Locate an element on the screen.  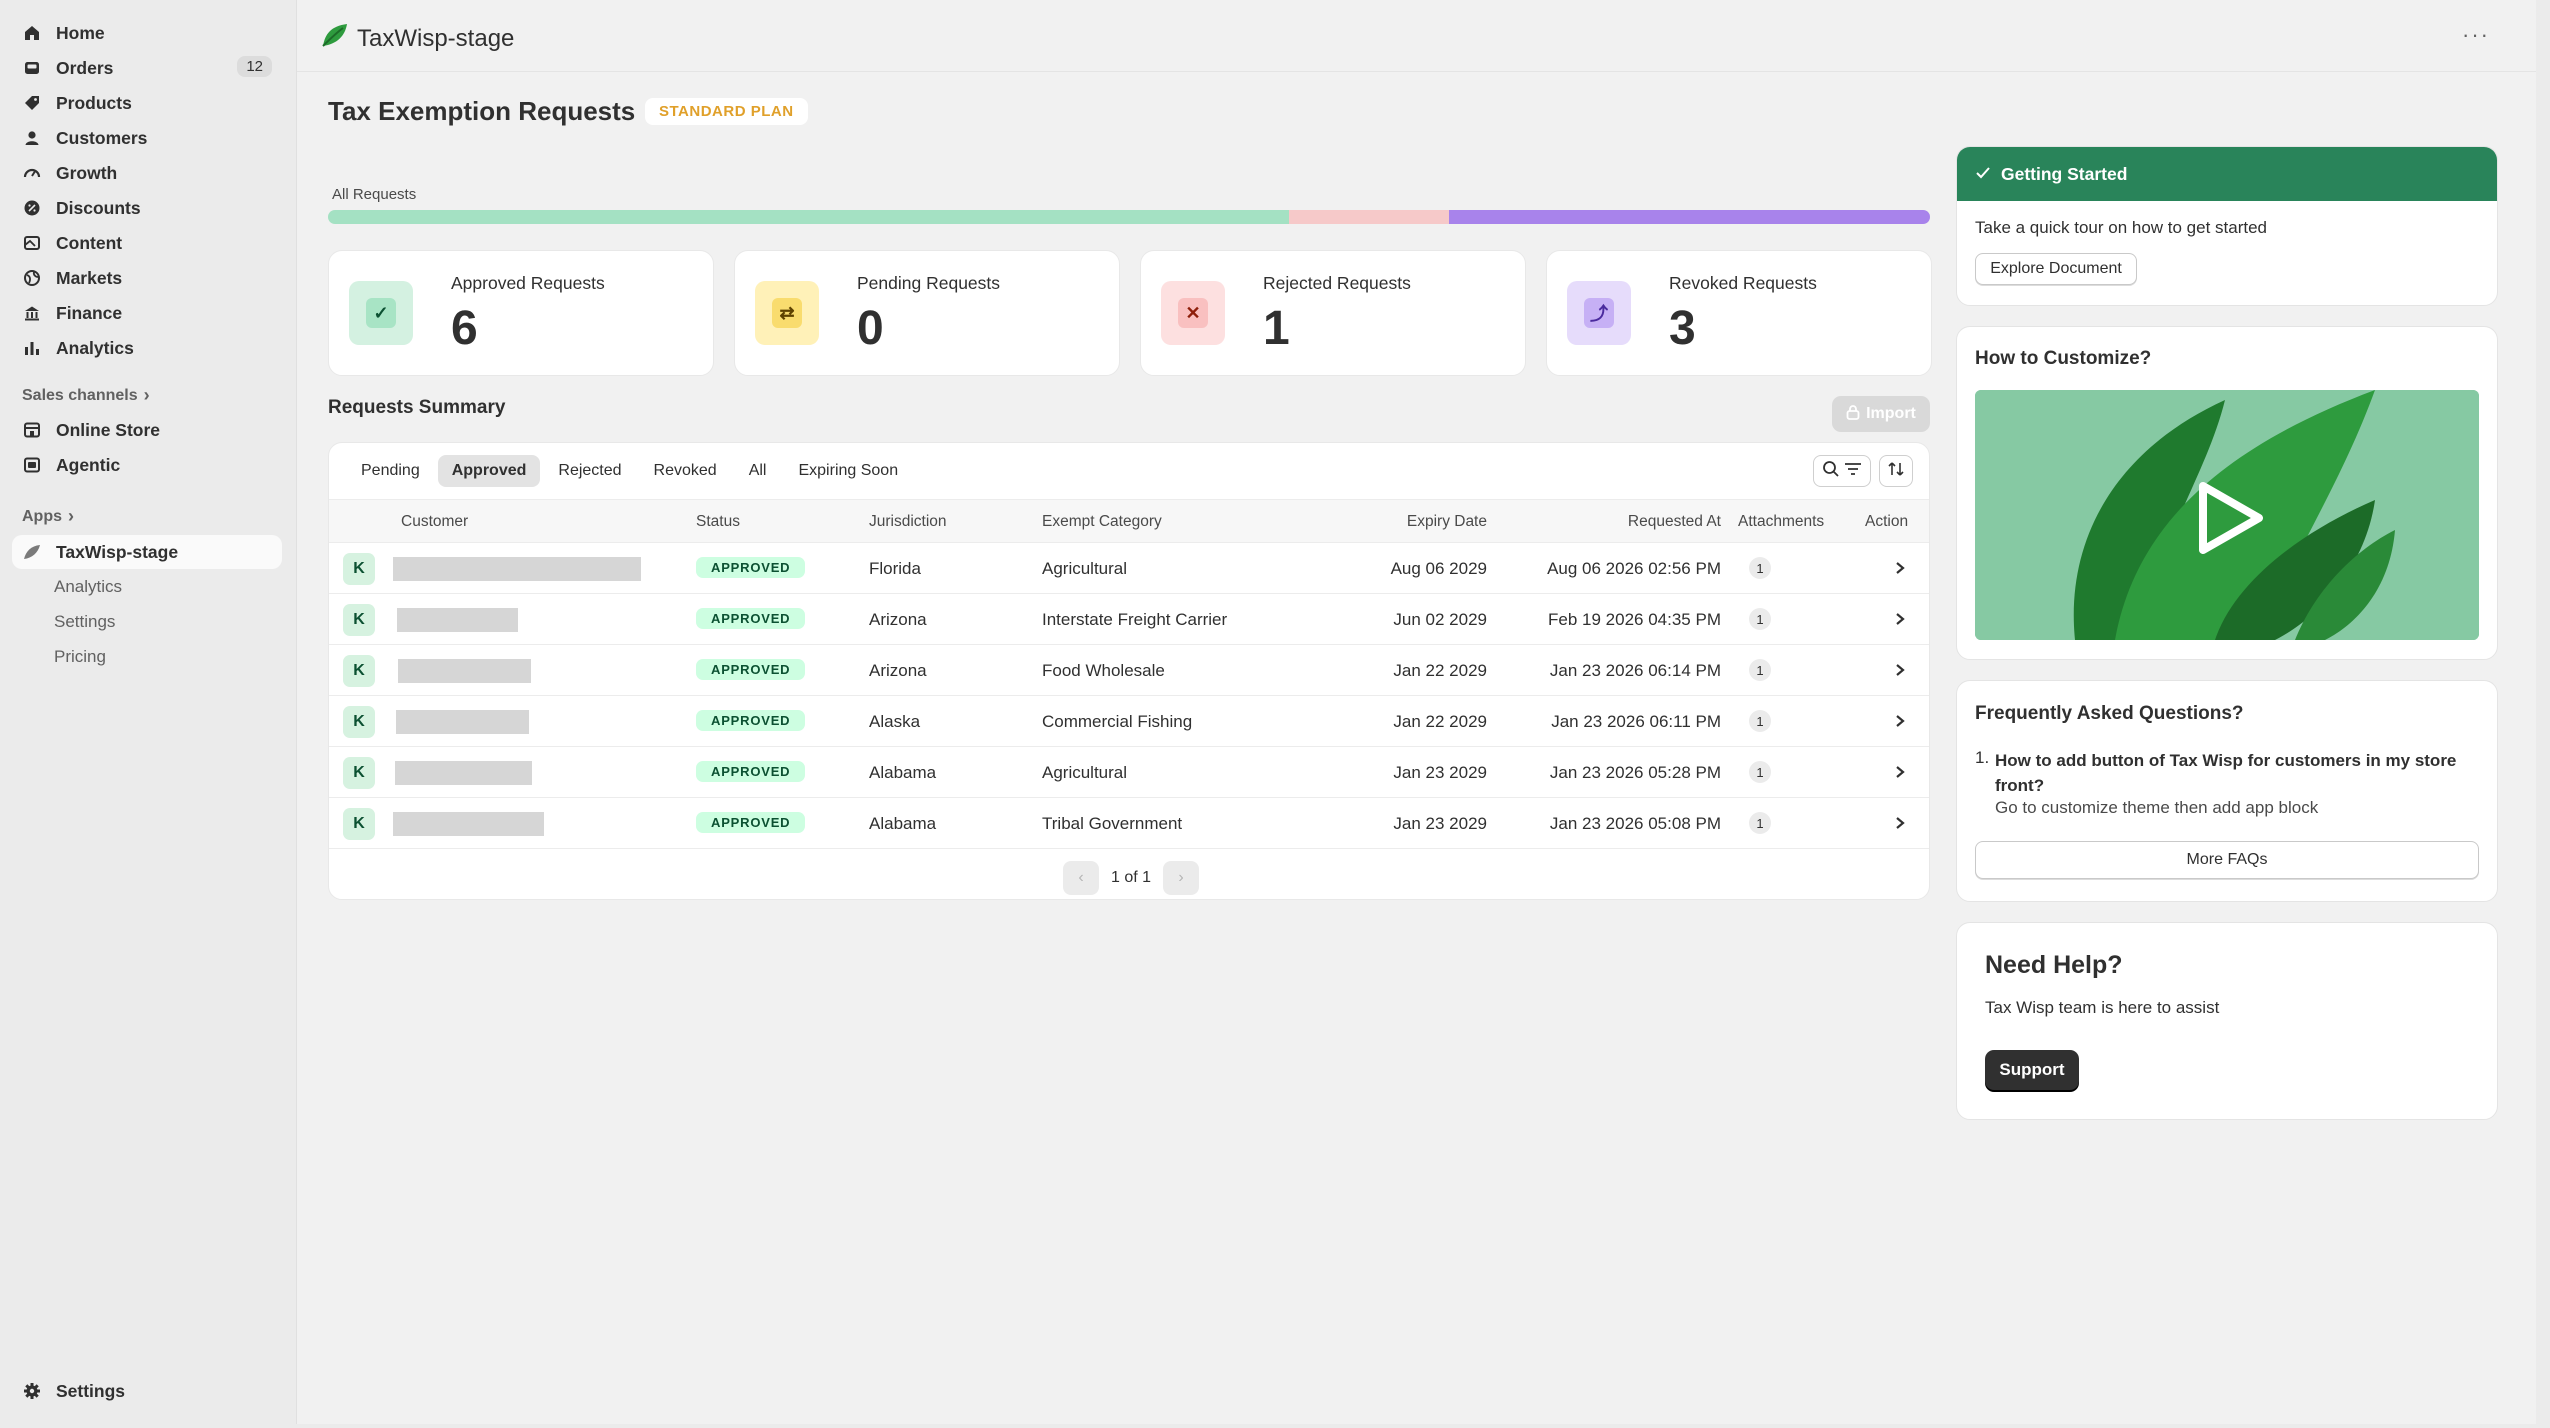
sidebar-item-markets: Markets is located at coordinates (147, 278).